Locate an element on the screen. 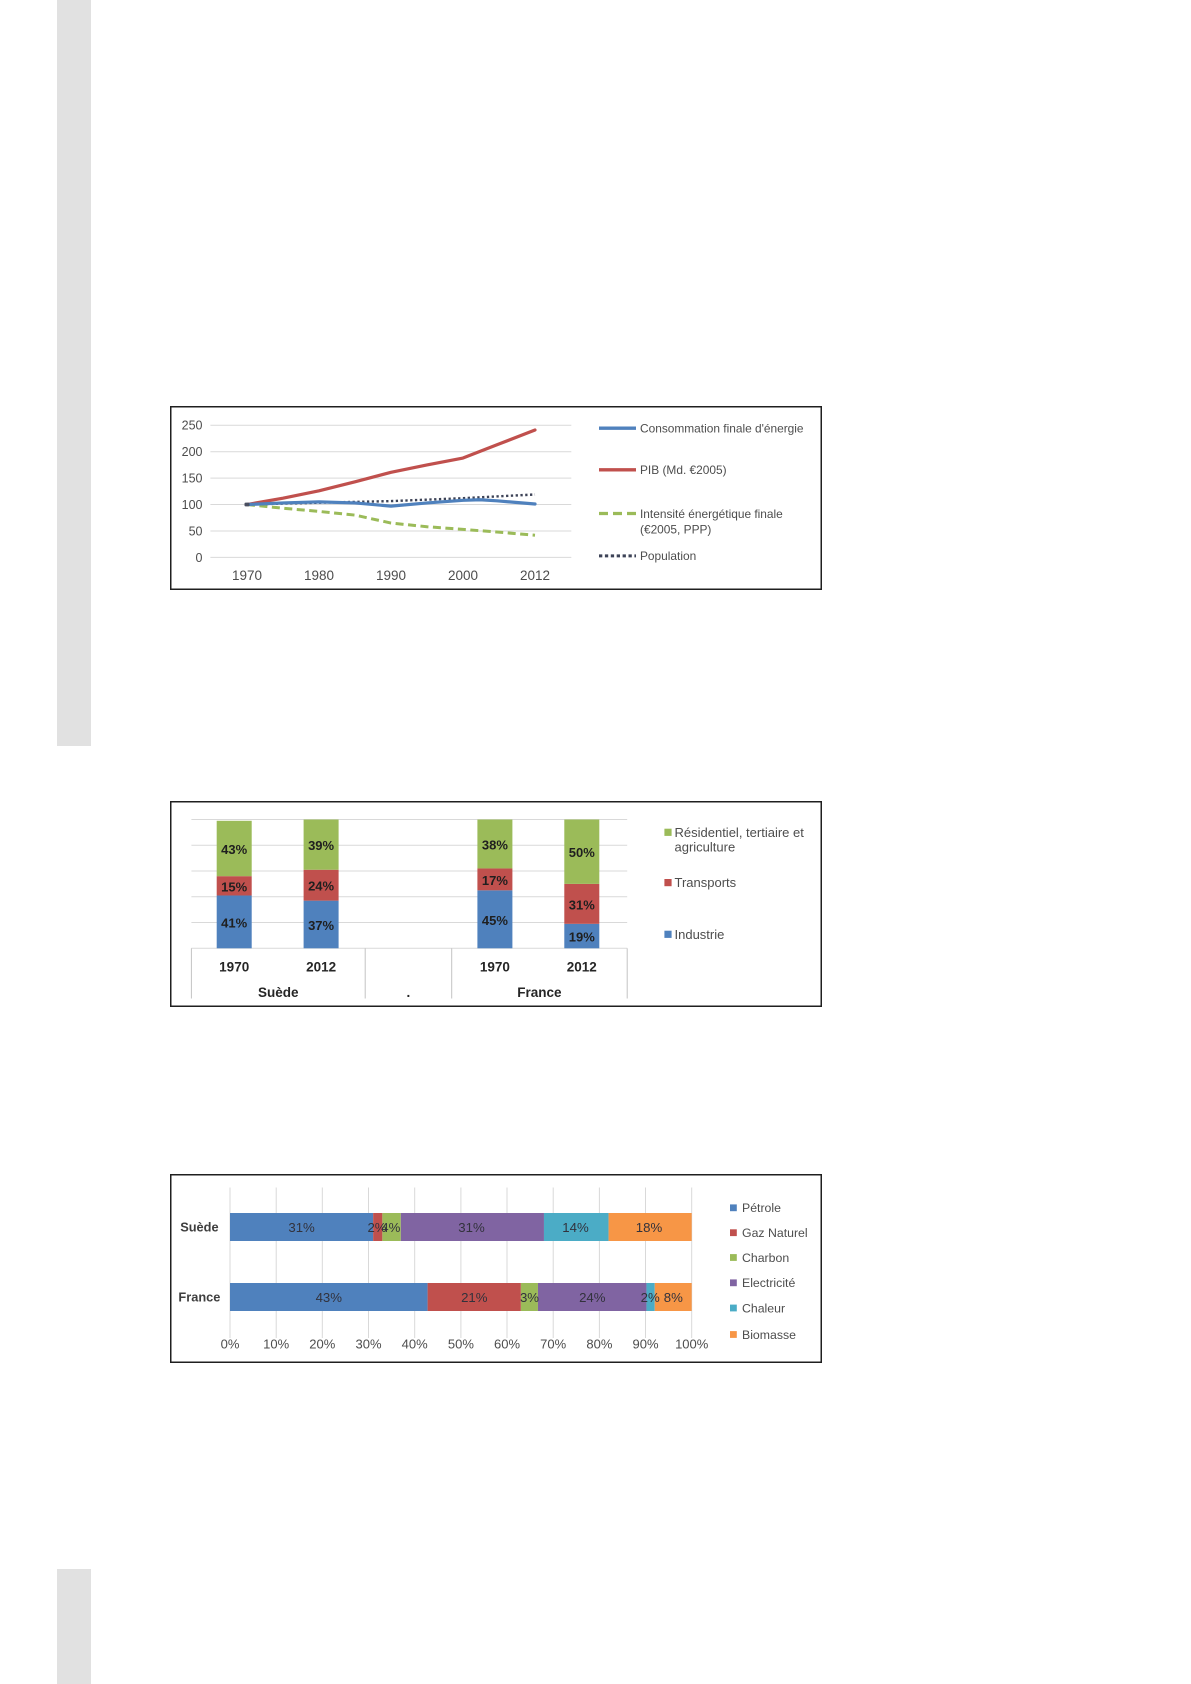 The image size is (1191, 1684). svg-text: 150 is located at coordinates (192, 478).